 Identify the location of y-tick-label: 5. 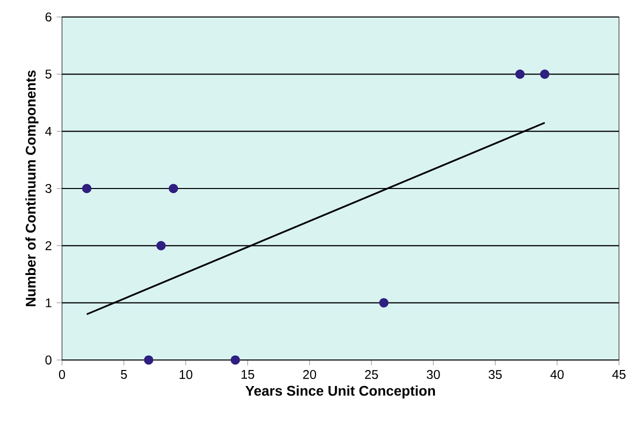
(48, 74).